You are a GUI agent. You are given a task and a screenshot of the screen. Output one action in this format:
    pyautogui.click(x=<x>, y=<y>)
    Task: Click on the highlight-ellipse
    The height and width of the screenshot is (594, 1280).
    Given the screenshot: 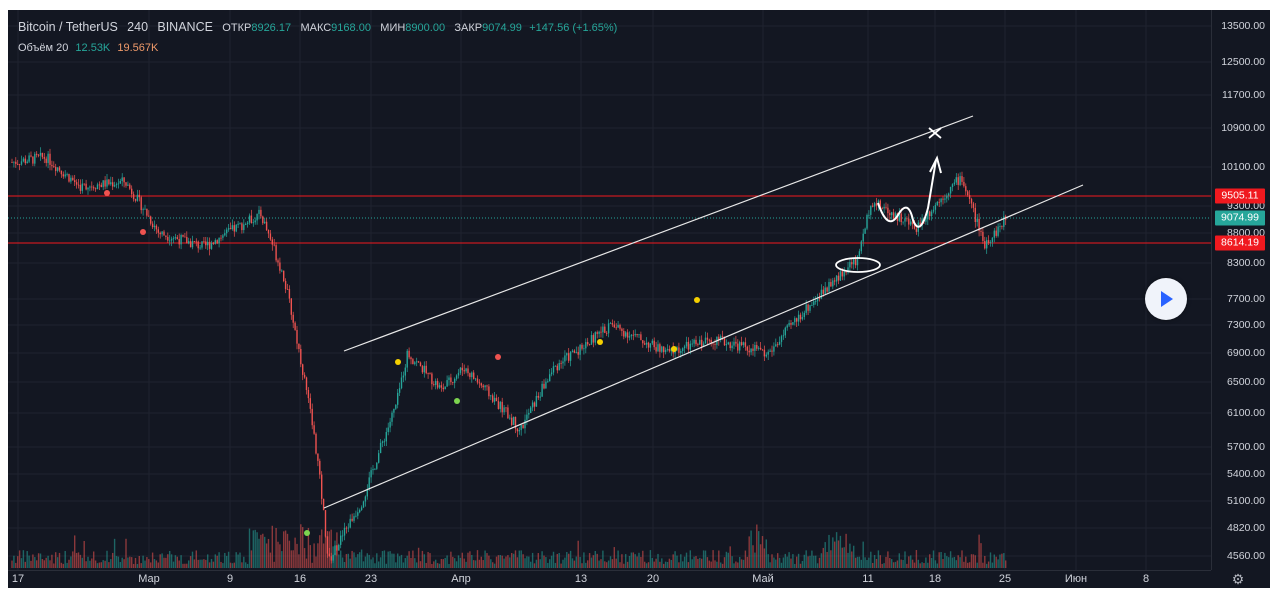 What is the action you would take?
    pyautogui.click(x=858, y=265)
    